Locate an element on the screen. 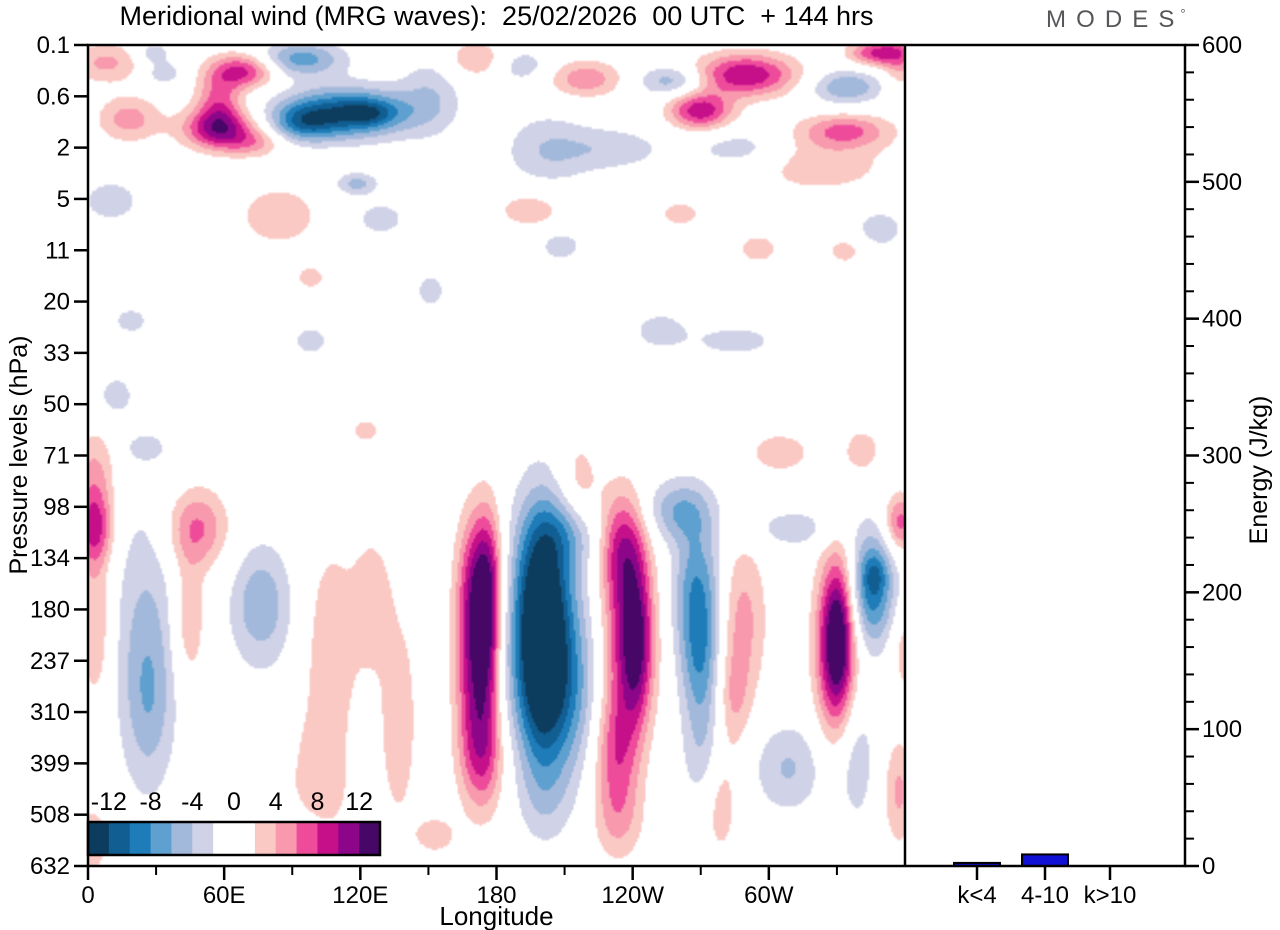 The height and width of the screenshot is (930, 1280). pressure-tick-label: 0.6 is located at coordinates (53, 96).